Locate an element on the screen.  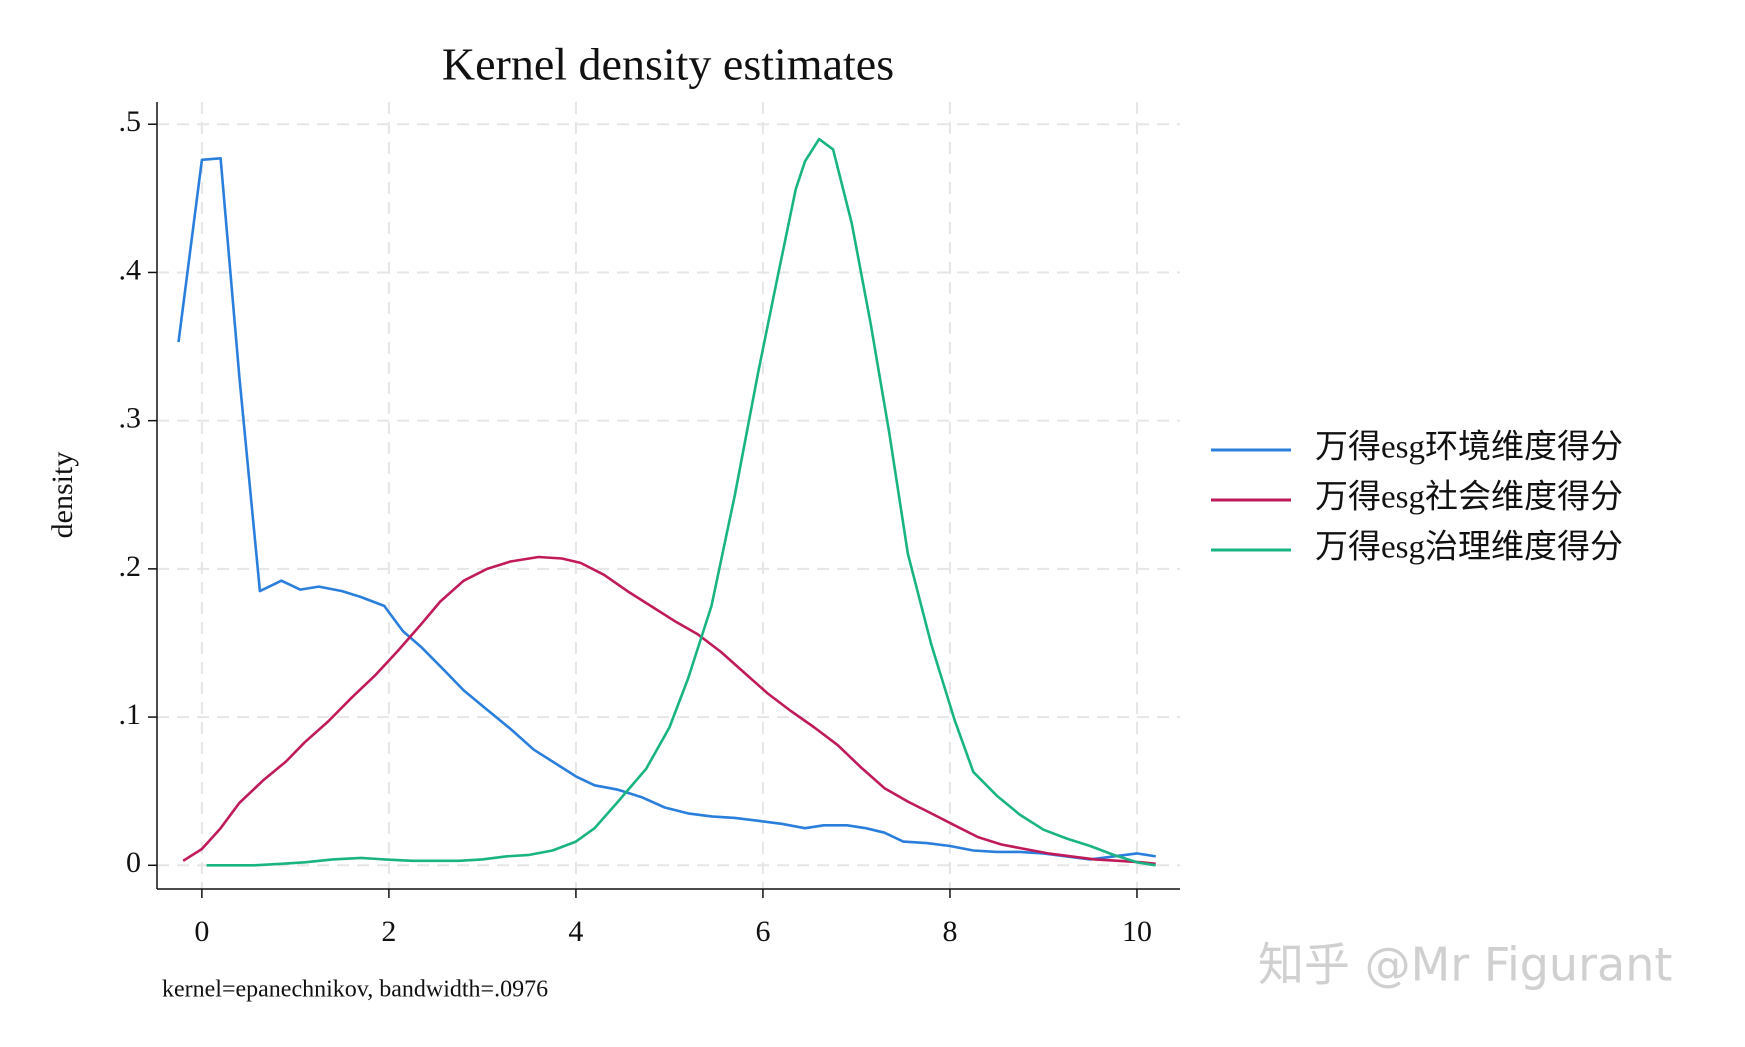
x-tick-label: 6 is located at coordinates (762, 931).